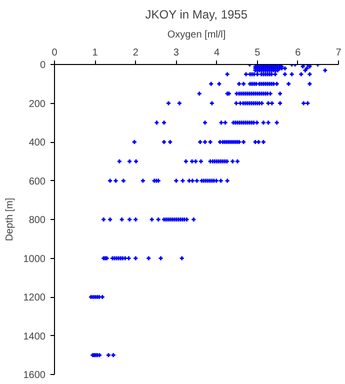 This screenshot has width=345, height=384. Describe the element at coordinates (34, 298) in the screenshot. I see `y-tick-label: 1200` at that location.